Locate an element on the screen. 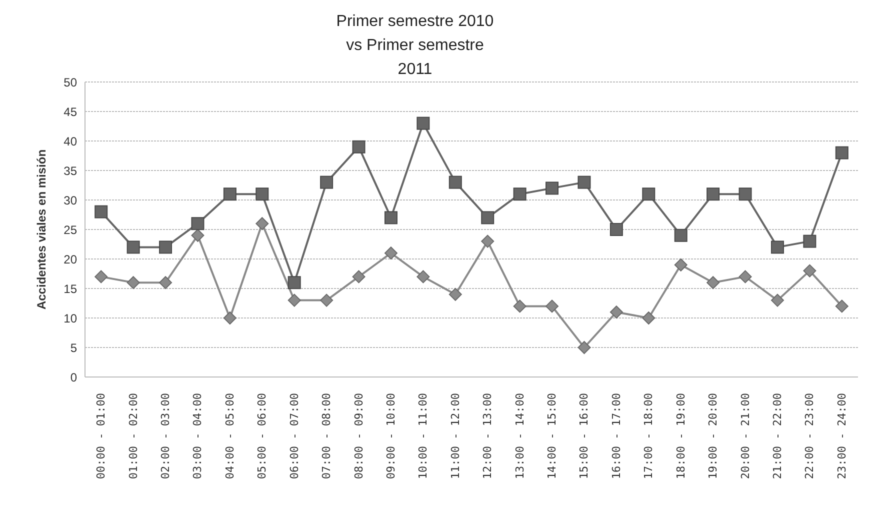  y-tick-label: 20 is located at coordinates (71, 259).